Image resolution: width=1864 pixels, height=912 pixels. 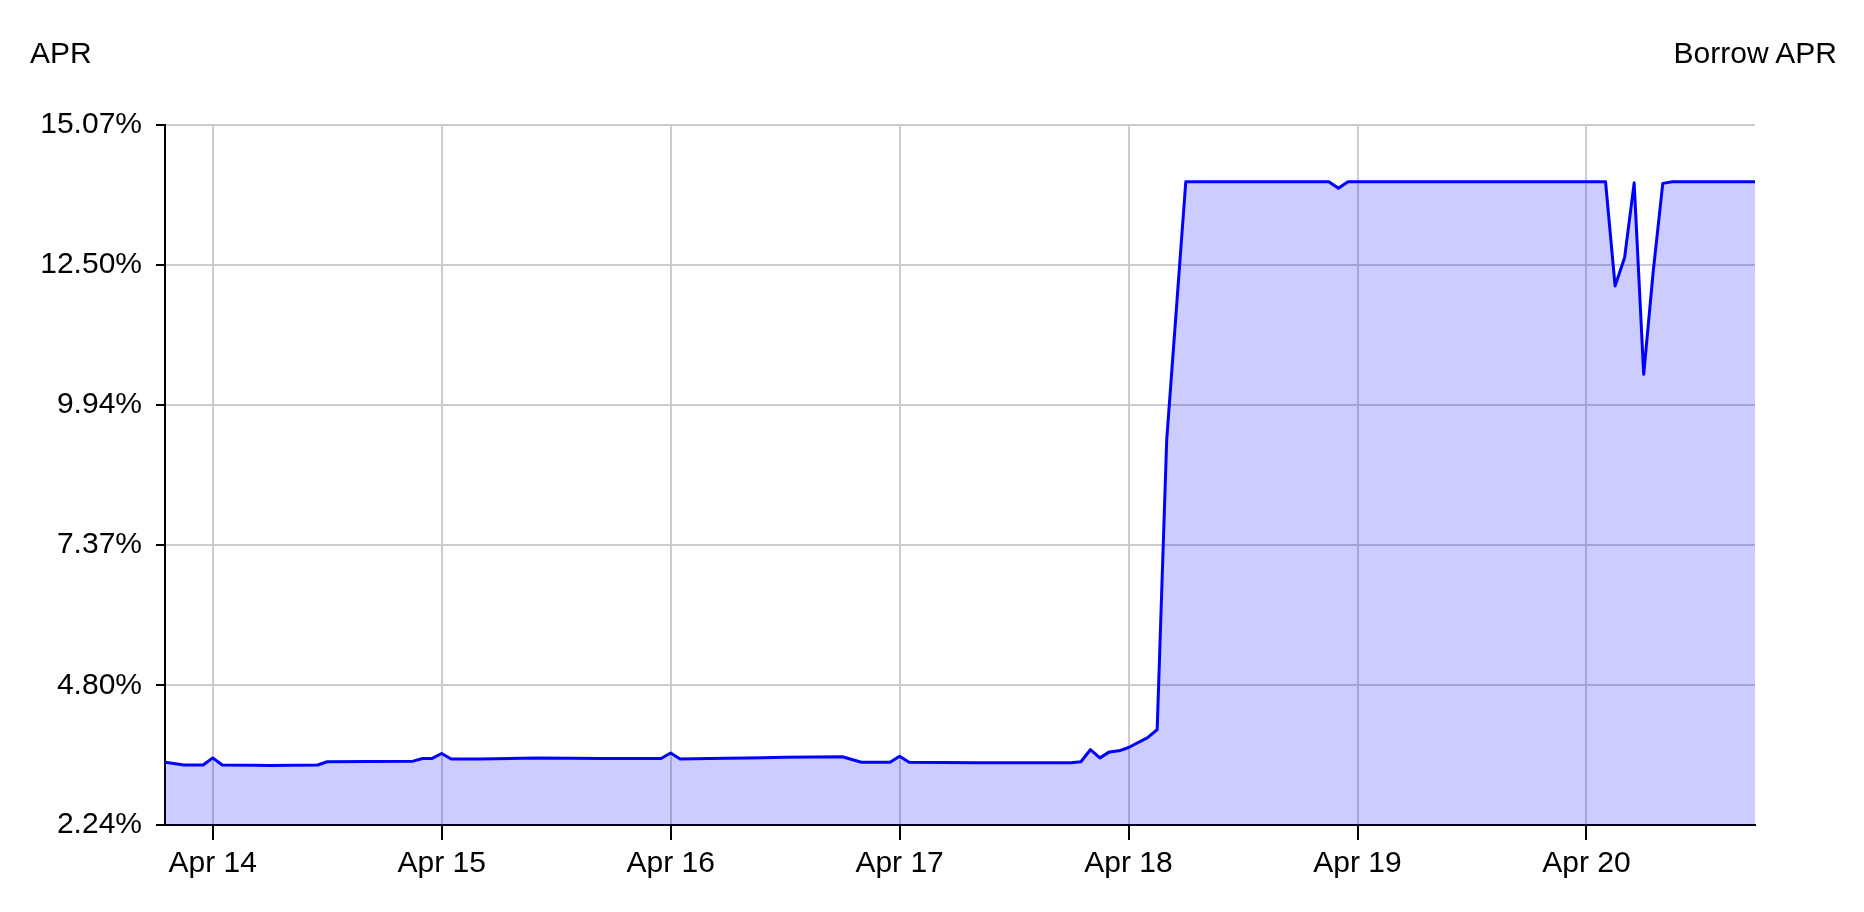 What do you see at coordinates (670, 862) in the screenshot?
I see `x-tick-label: Apr 16` at bounding box center [670, 862].